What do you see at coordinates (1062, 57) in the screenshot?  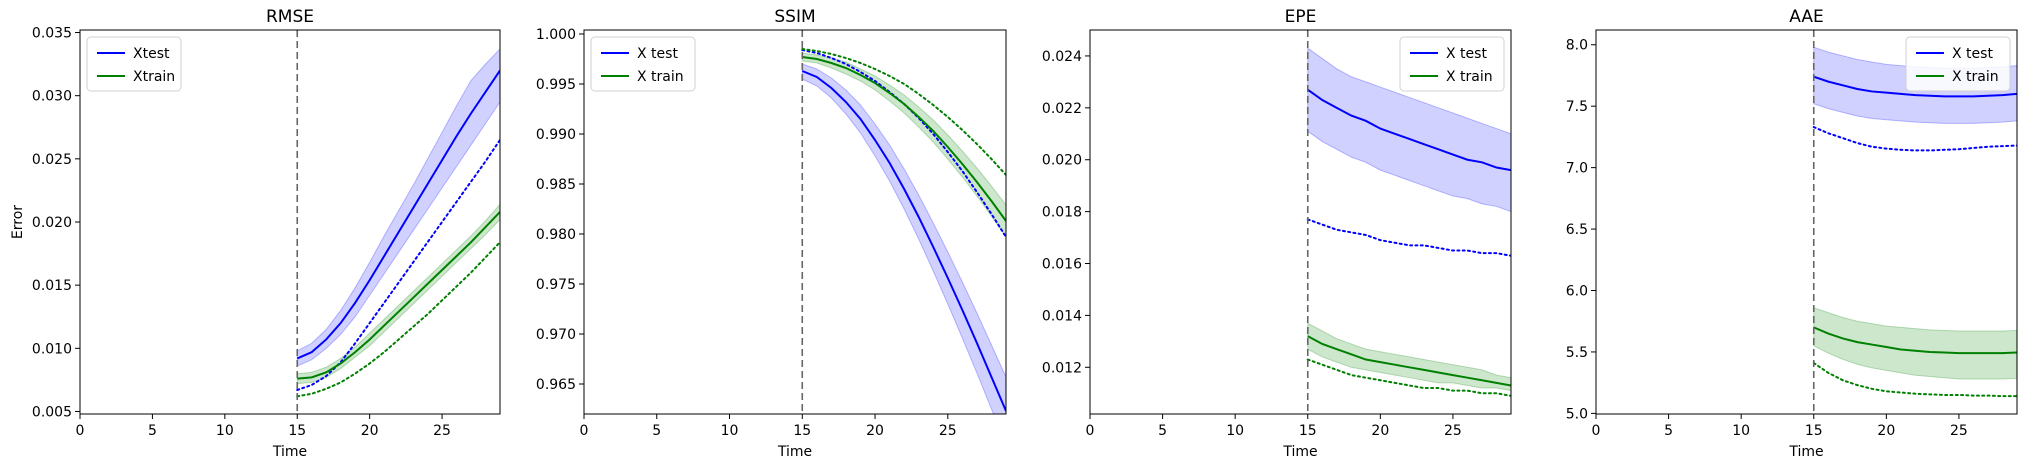 I see `y-tick-label: 0.024` at bounding box center [1062, 57].